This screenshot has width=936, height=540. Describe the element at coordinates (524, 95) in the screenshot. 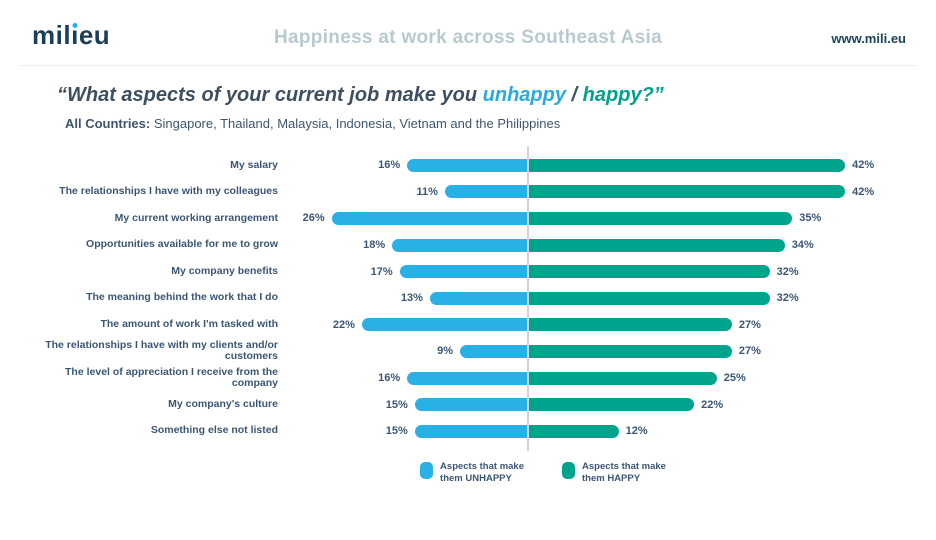

I see `unhappy-word: unhappy` at that location.